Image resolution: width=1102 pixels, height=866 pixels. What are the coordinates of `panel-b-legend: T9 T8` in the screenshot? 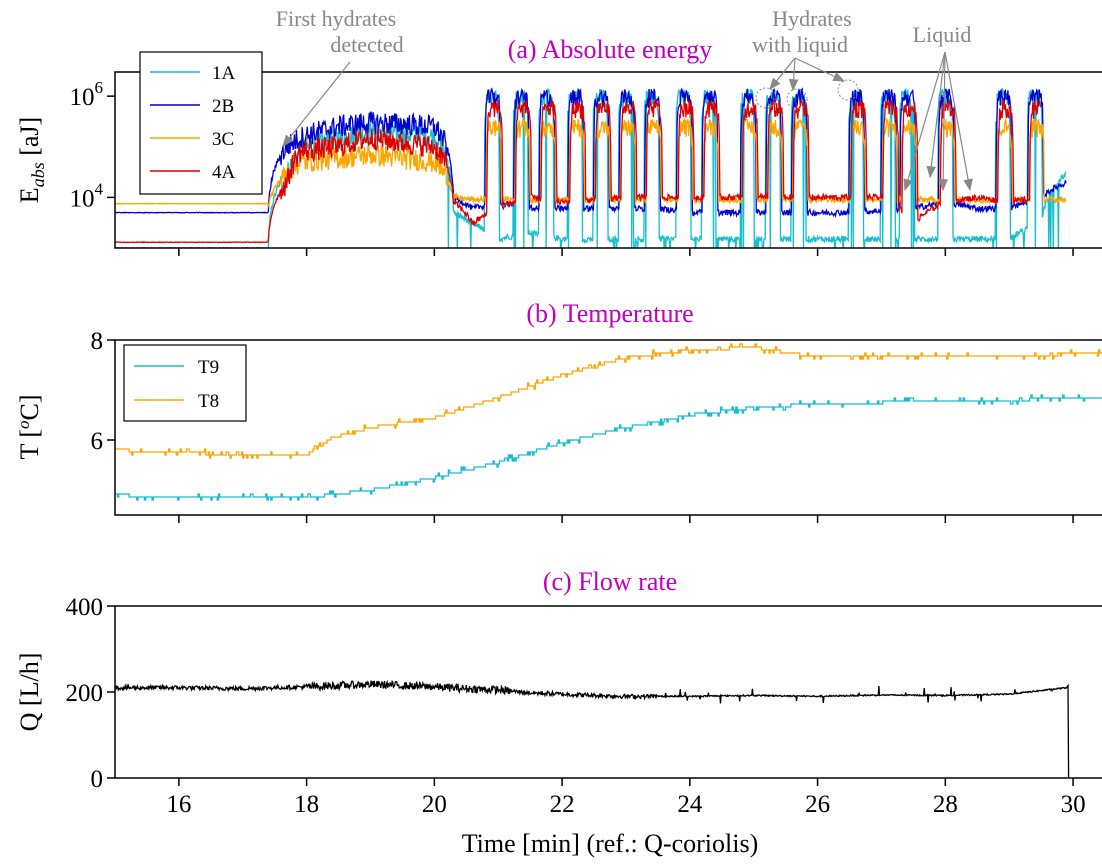 It's located at (185, 383).